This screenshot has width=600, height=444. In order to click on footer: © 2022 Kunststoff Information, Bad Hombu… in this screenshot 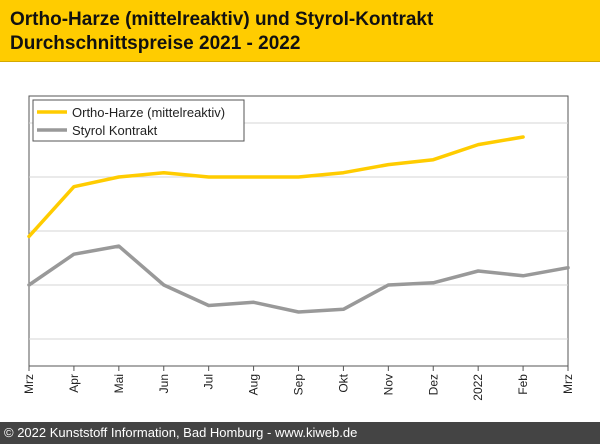, I will do `click(300, 433)`.